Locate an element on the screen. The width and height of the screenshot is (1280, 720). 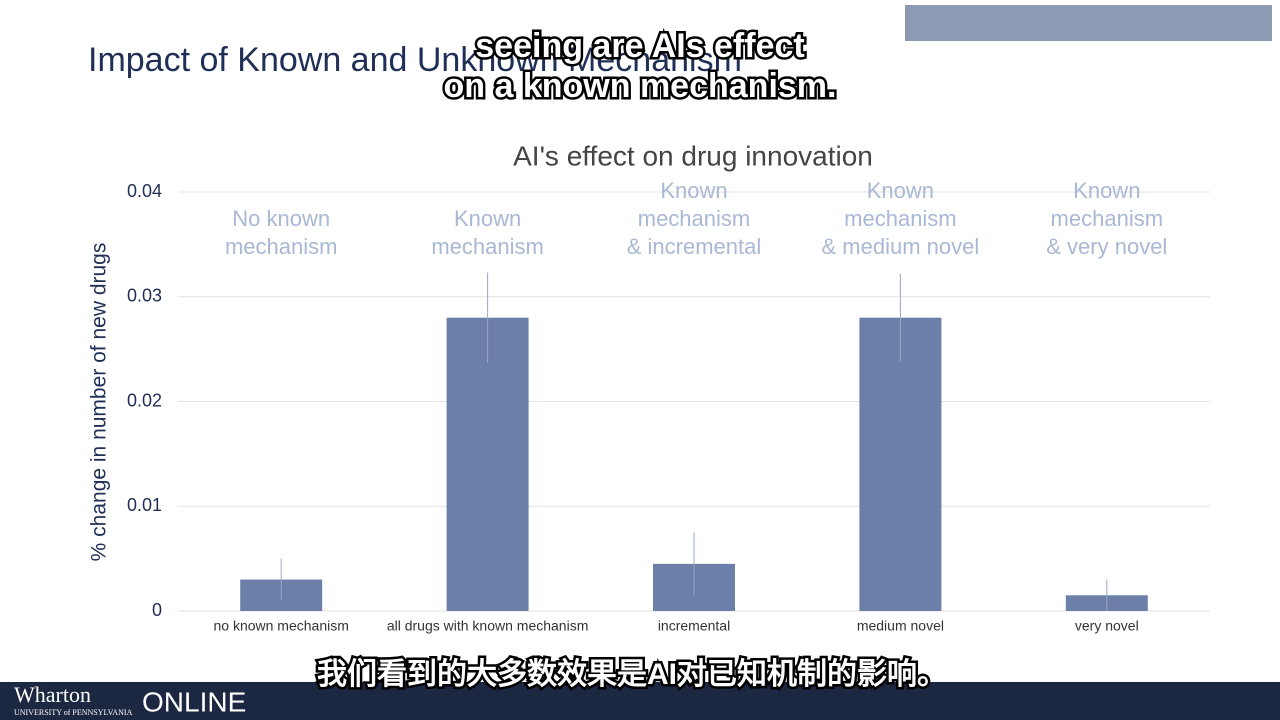
slide-title: Impact of Known and Unknown Mechanism is located at coordinates (415, 60).